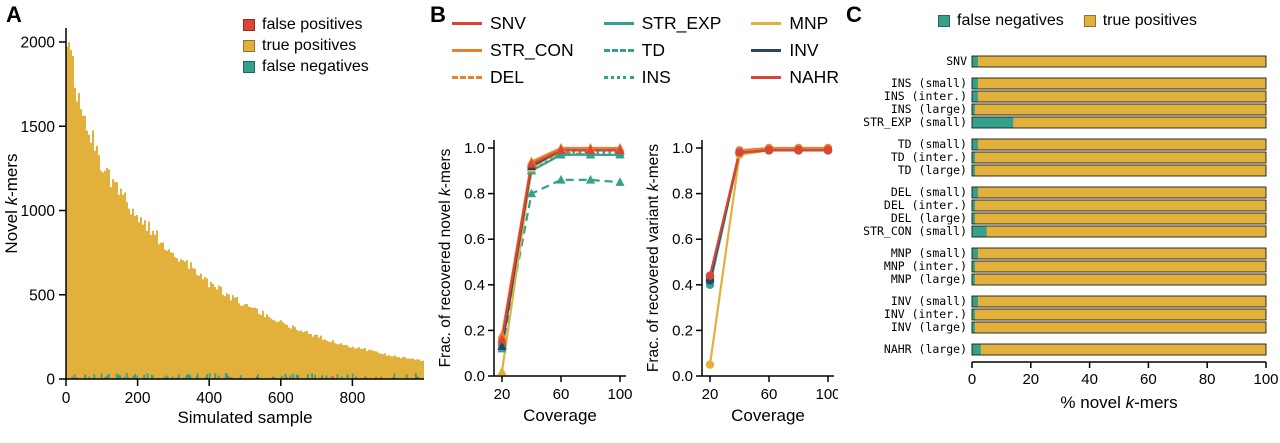  I want to click on bar-fn-DEL (small), so click(975, 192).